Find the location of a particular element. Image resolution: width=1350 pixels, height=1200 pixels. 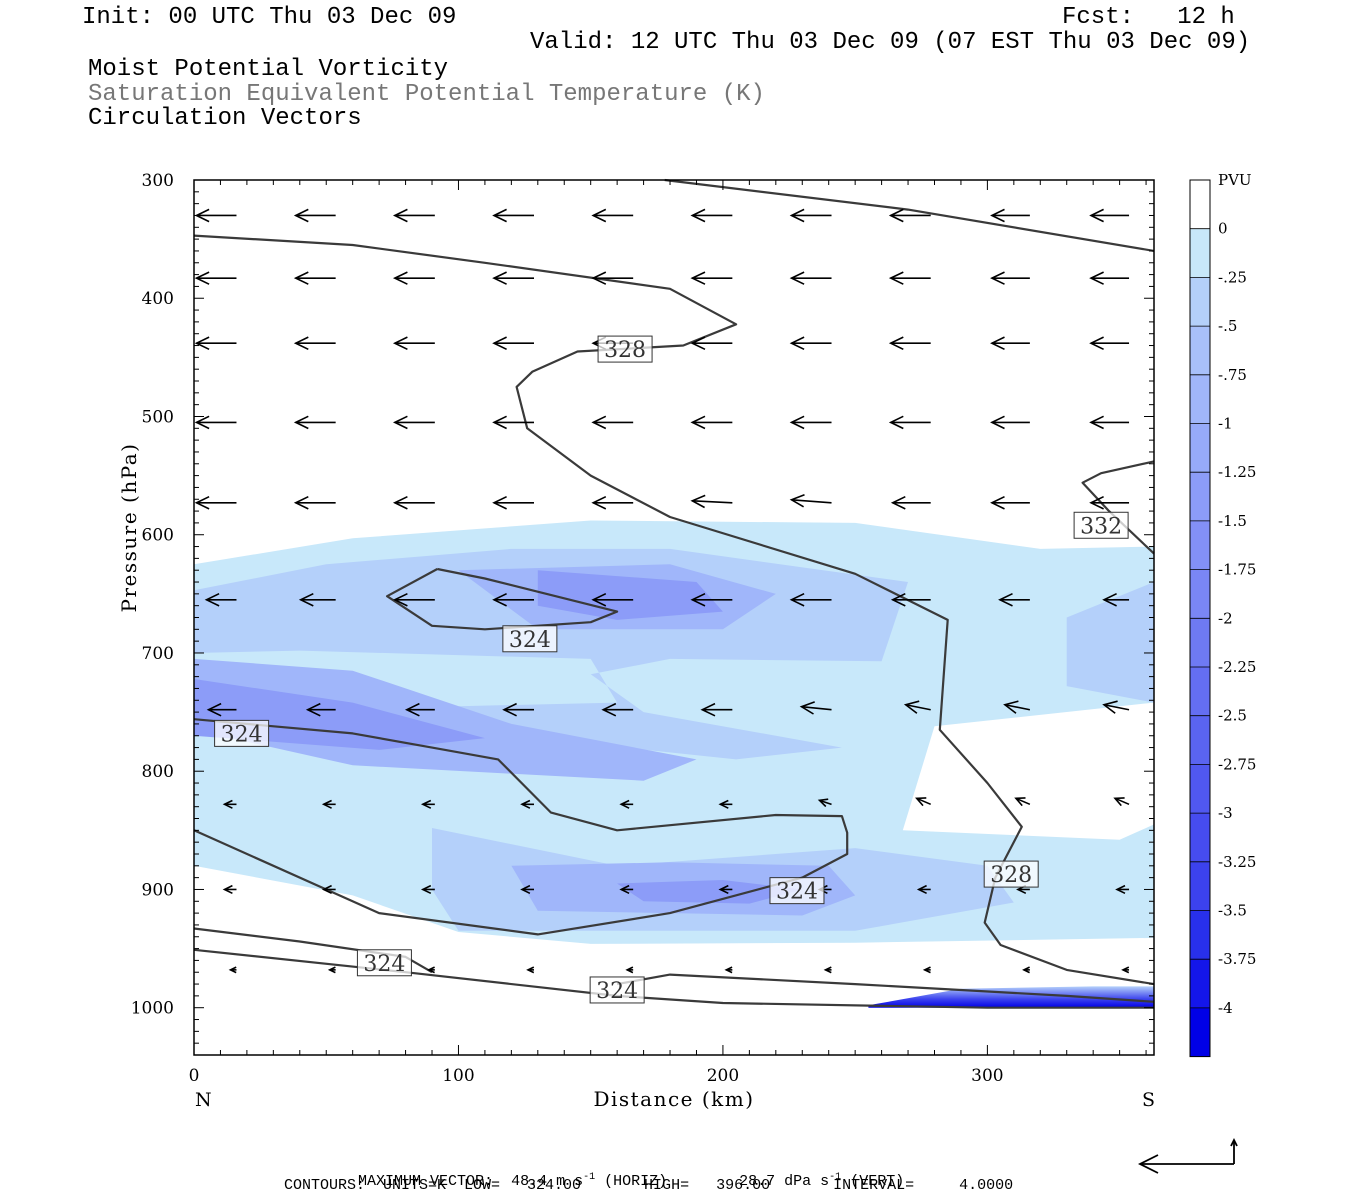

contour-label: 328 is located at coordinates (625, 349).